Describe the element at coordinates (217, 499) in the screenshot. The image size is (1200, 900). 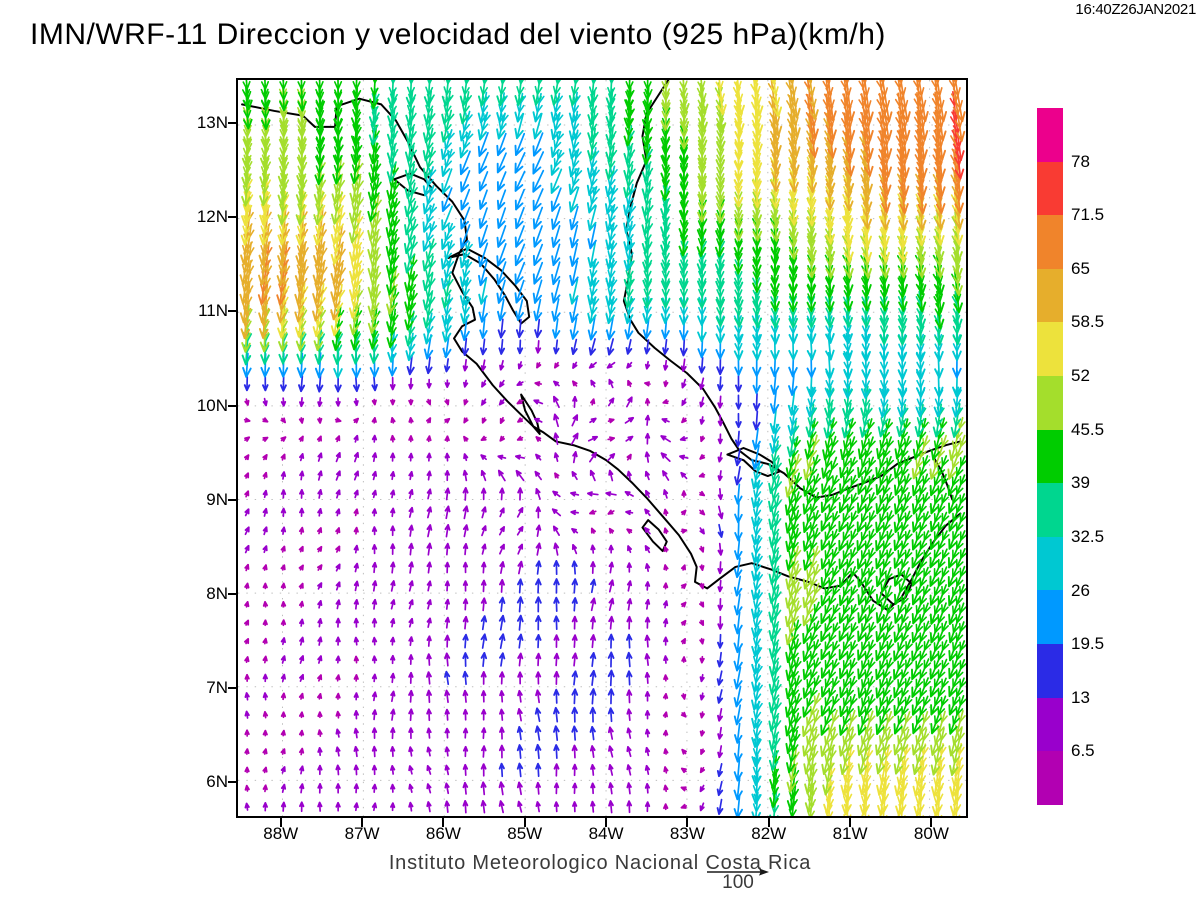
I see `y-axis-tick-label: 9N` at that location.